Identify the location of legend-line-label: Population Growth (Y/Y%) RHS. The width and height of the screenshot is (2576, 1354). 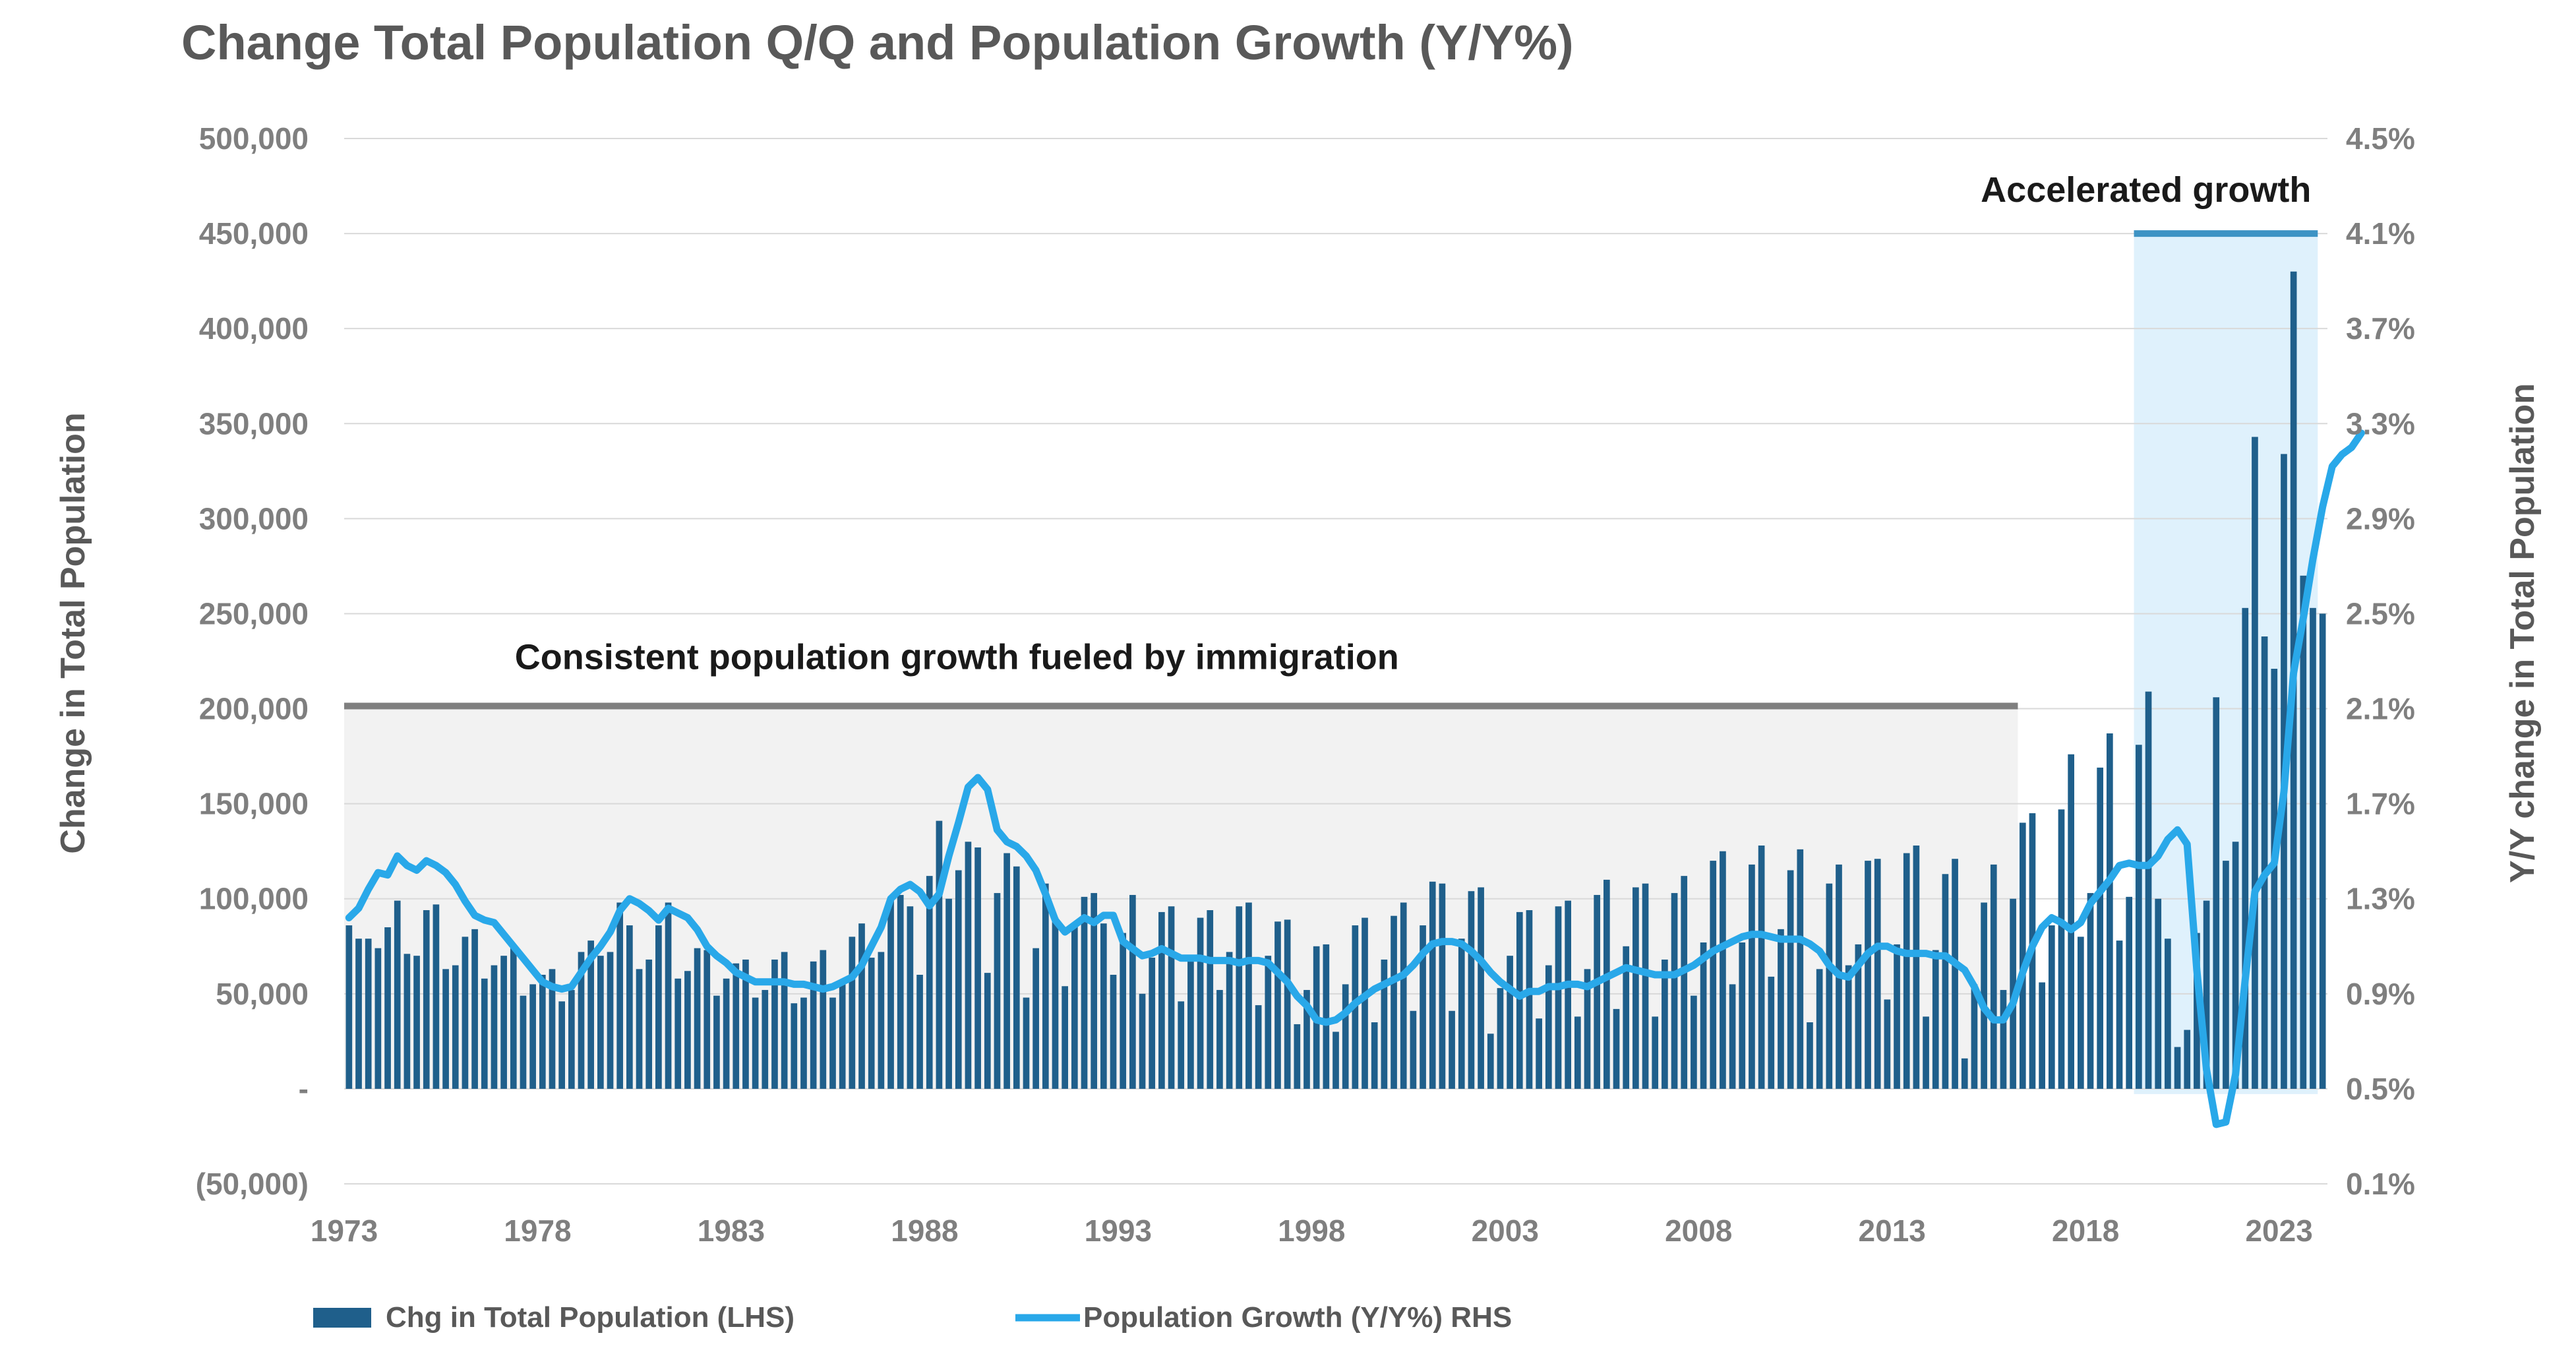
(1297, 1317).